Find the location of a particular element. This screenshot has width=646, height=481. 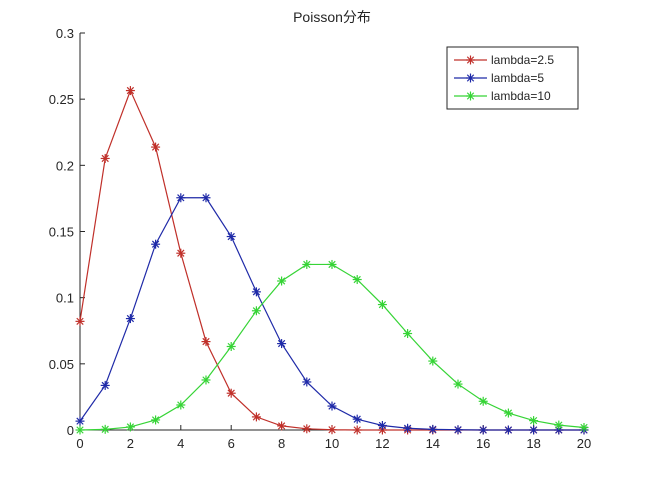

x-tick-label: 8 is located at coordinates (281, 443).